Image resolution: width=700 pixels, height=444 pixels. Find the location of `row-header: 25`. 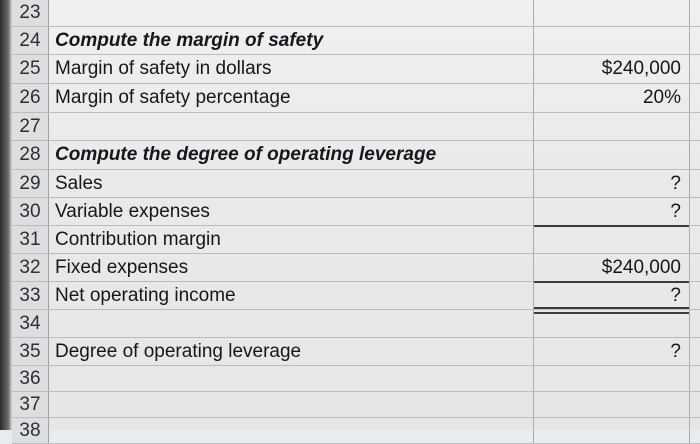

row-header: 25 is located at coordinates (30, 69).